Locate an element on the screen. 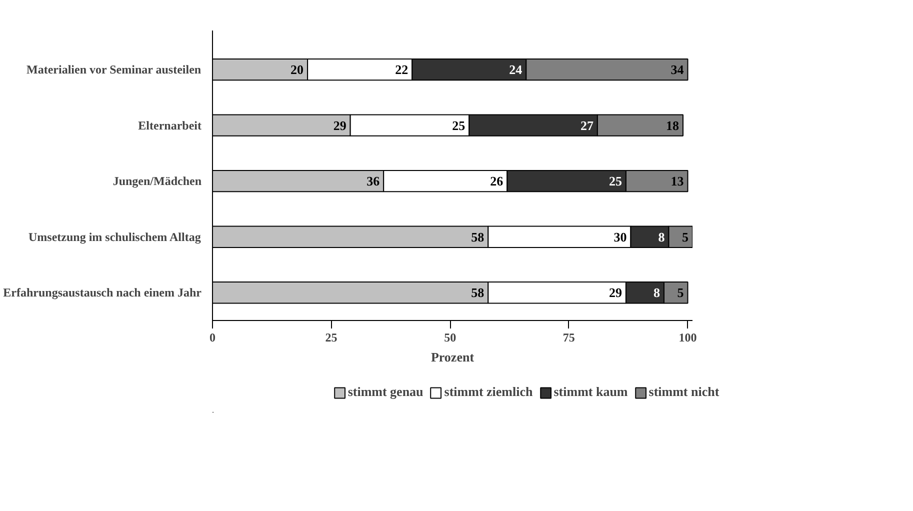 The image size is (913, 511). legend-label: stimmt genau is located at coordinates (386, 392).